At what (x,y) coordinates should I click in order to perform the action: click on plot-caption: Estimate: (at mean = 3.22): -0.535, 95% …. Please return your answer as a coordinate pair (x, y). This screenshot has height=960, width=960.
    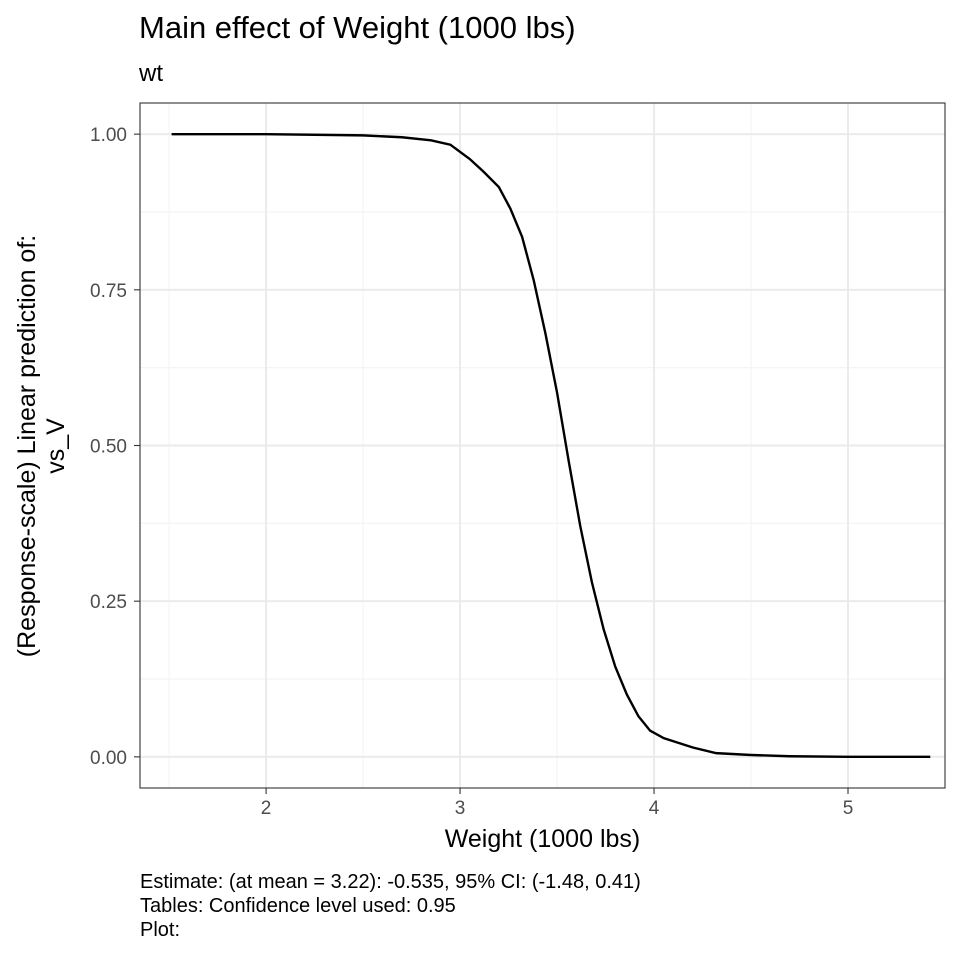
    Looking at the image, I should click on (390, 906).